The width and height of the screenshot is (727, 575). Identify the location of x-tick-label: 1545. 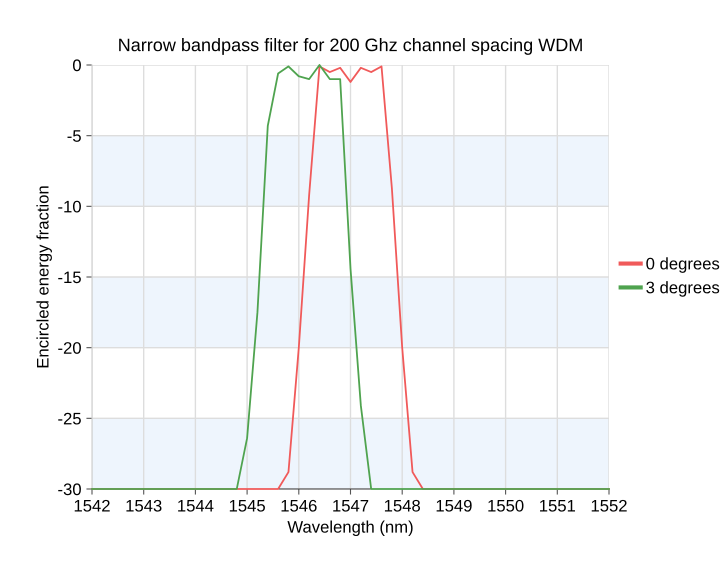
(247, 506).